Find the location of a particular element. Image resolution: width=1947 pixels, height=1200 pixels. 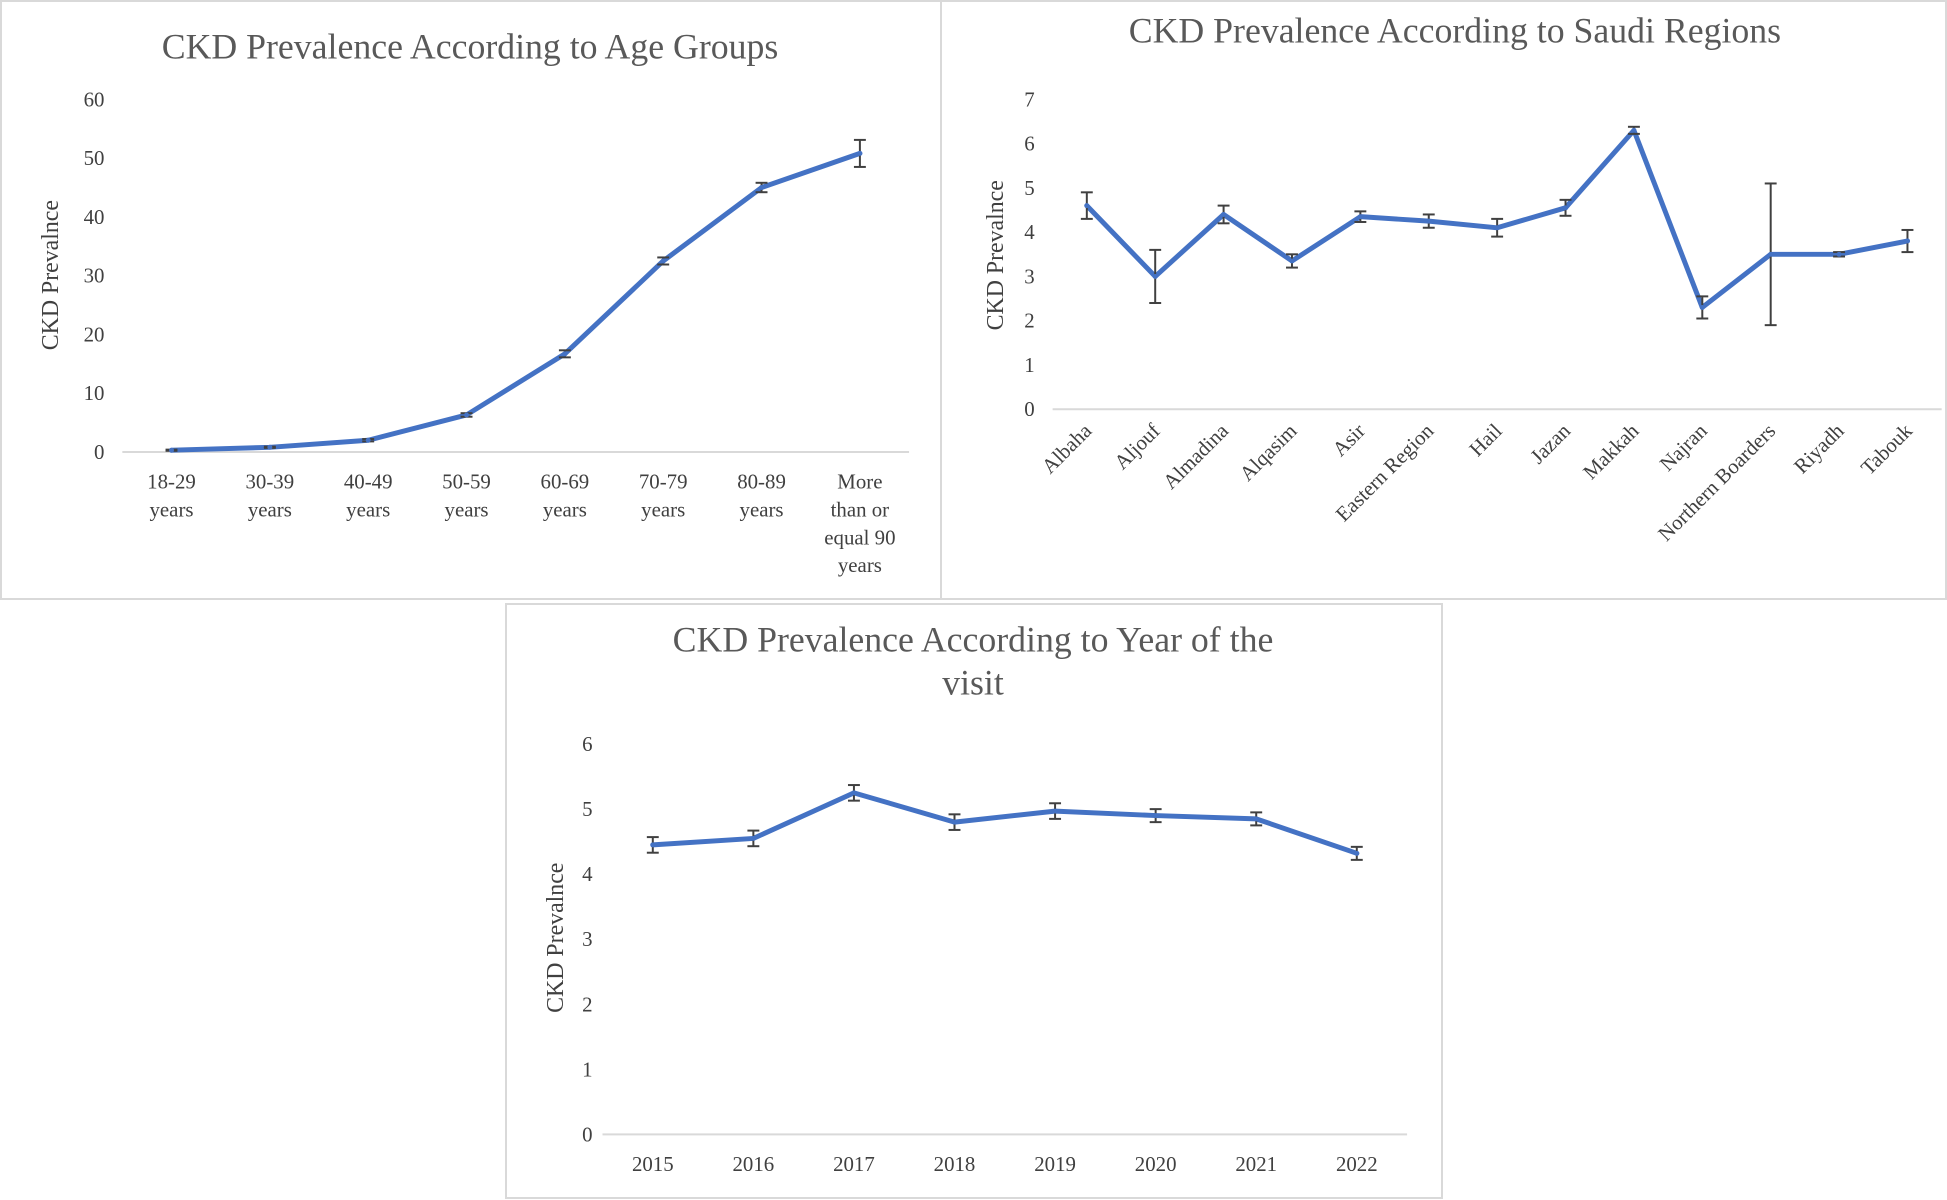

x-tick-label-line: equal 90 is located at coordinates (859, 537).